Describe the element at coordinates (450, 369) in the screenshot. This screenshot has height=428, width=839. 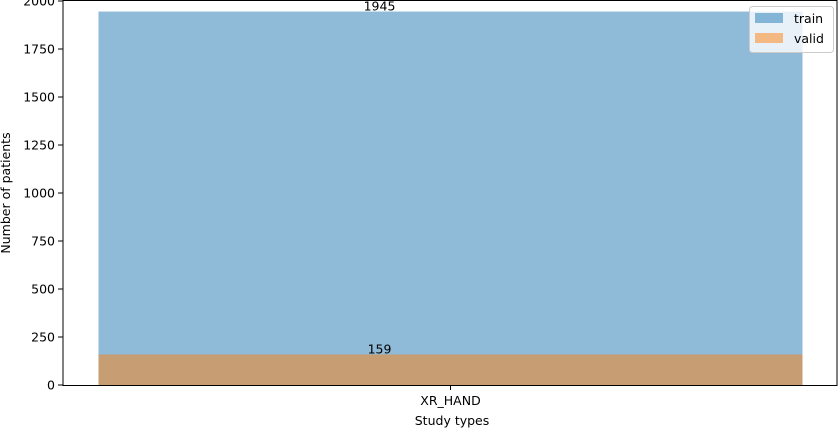
I see `bar-valid` at that location.